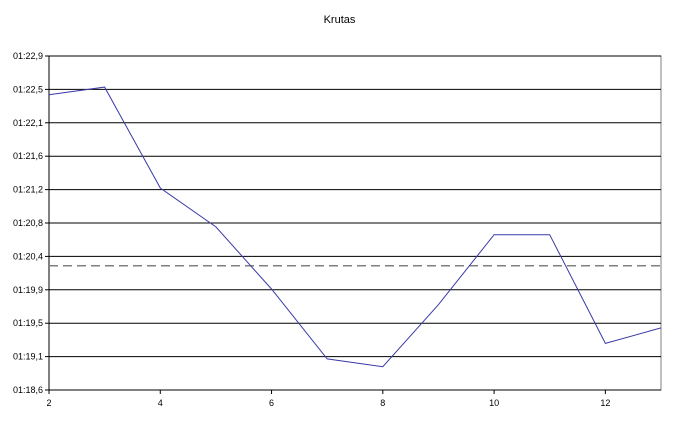 The height and width of the screenshot is (423, 679). Describe the element at coordinates (28, 256) in the screenshot. I see `y-tick-label: 01:20,4` at that location.